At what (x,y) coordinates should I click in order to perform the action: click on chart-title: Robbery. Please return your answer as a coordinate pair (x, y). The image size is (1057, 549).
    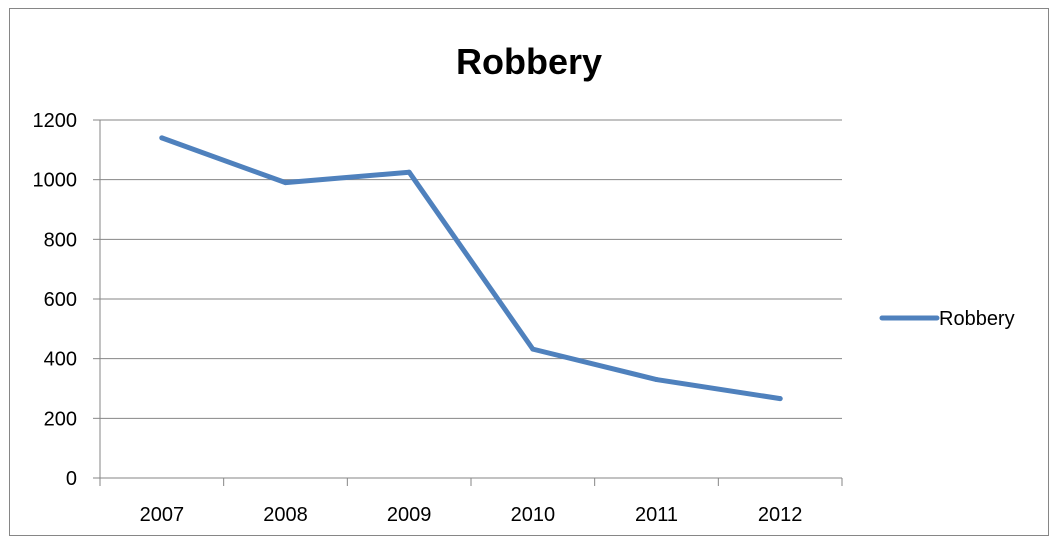
    Looking at the image, I should click on (529, 61).